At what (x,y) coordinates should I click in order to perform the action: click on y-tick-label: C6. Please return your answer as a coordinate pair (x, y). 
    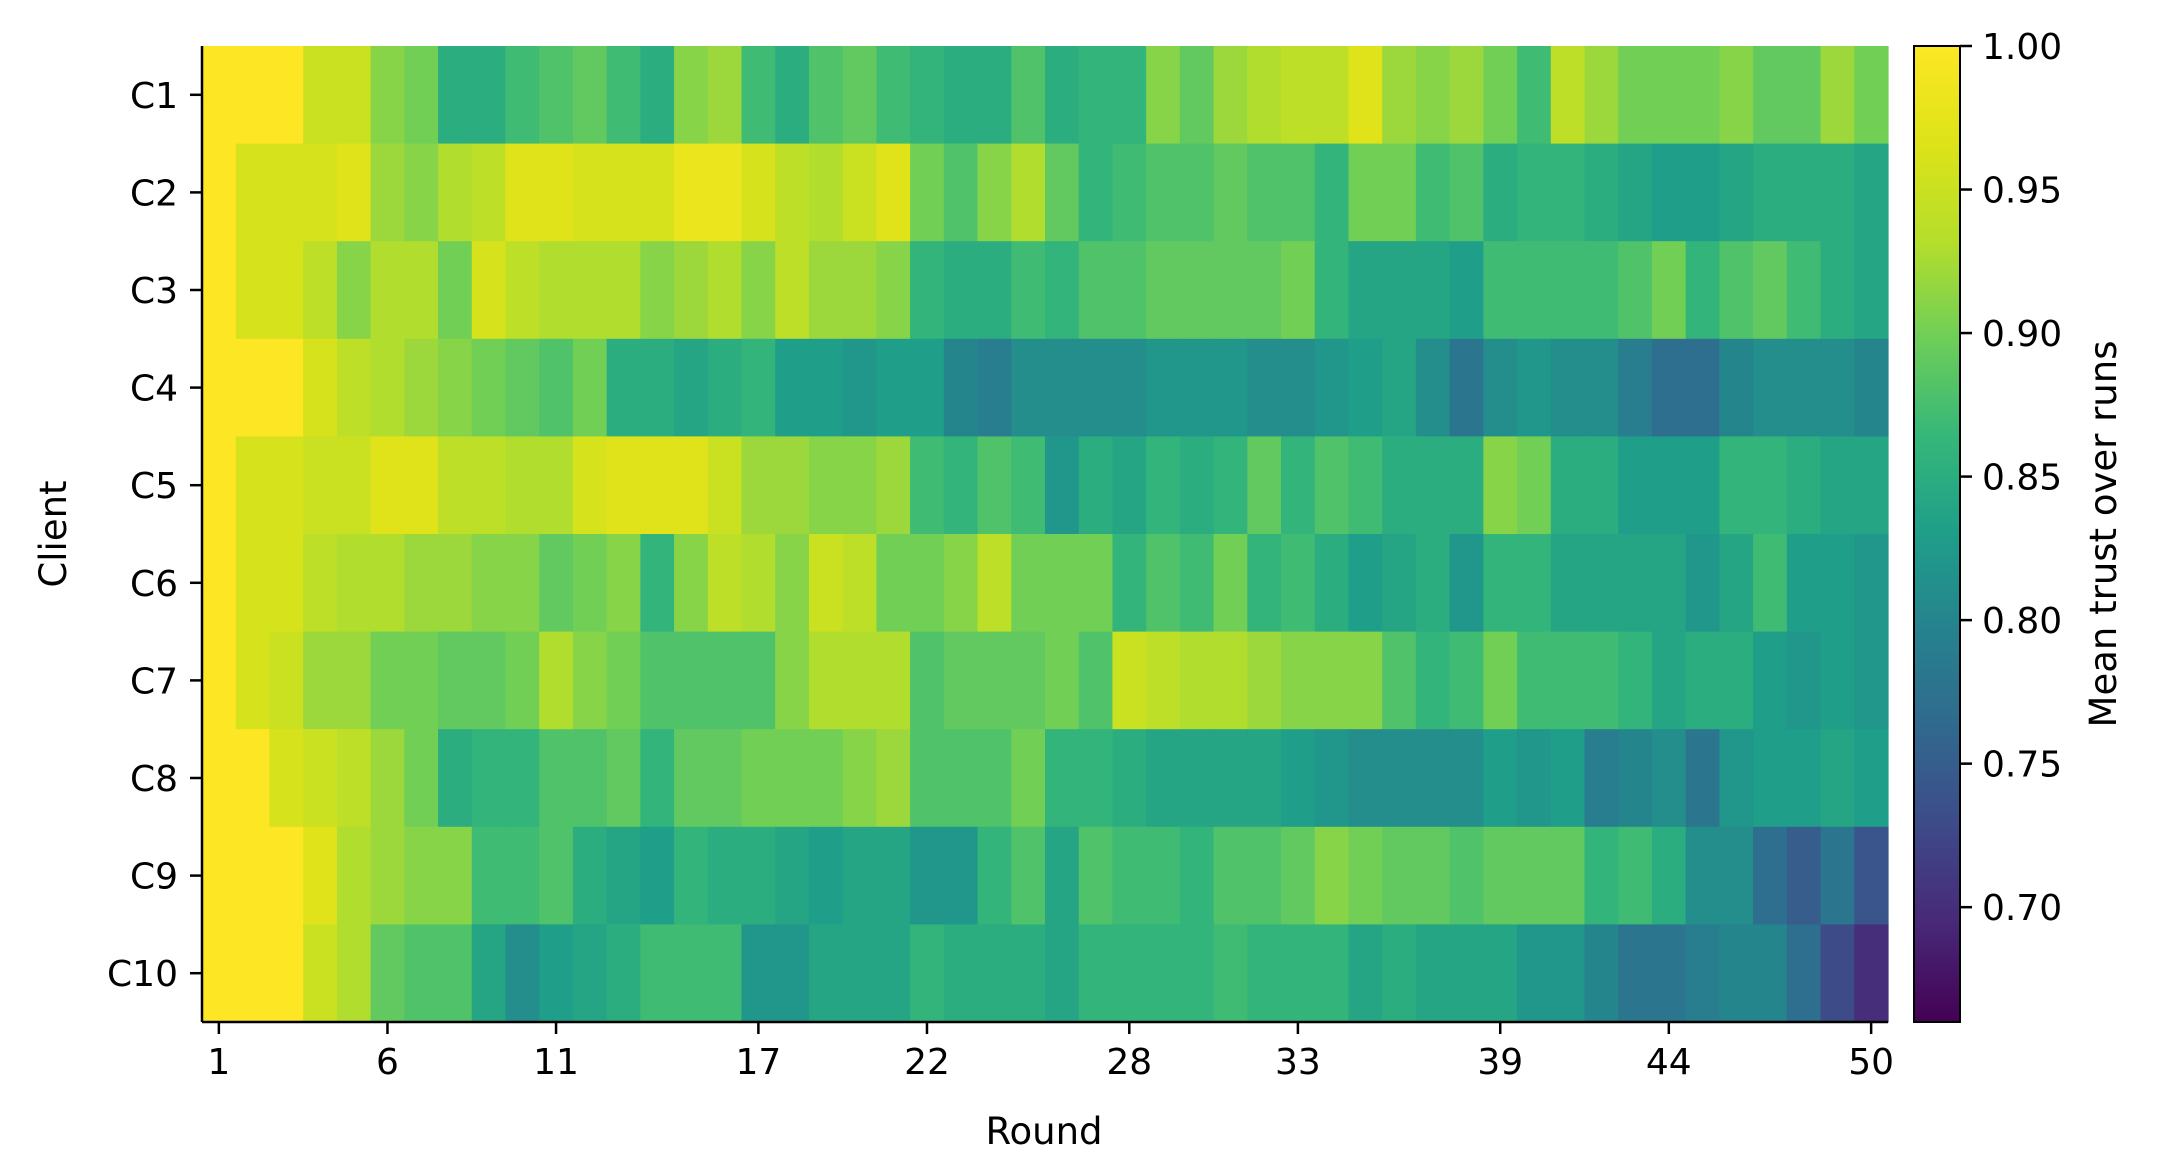
    Looking at the image, I should click on (154, 584).